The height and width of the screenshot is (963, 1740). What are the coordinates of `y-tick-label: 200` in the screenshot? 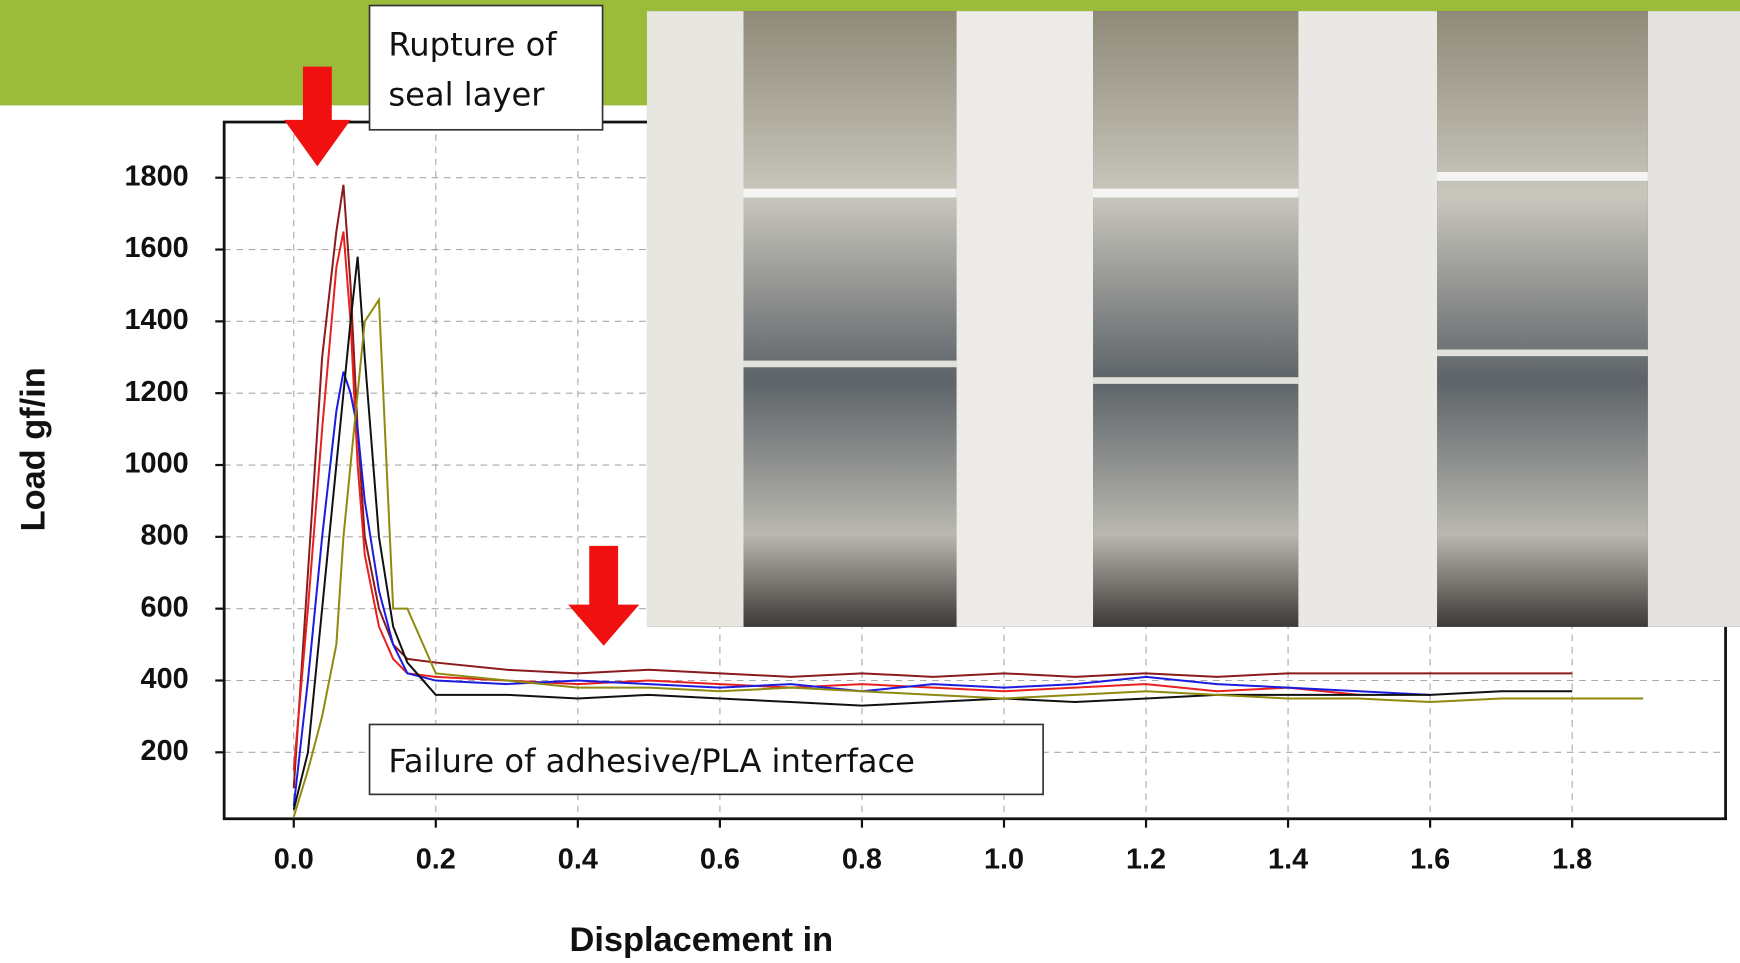 It's located at (165, 751).